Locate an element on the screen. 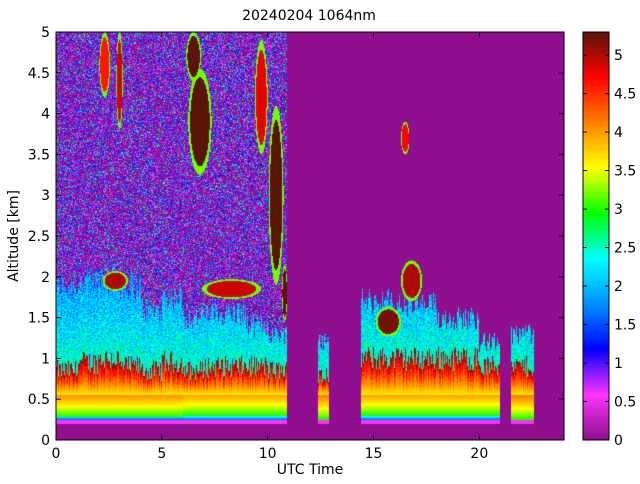 The width and height of the screenshot is (640, 484). x-tick-label: 15 is located at coordinates (374, 454).